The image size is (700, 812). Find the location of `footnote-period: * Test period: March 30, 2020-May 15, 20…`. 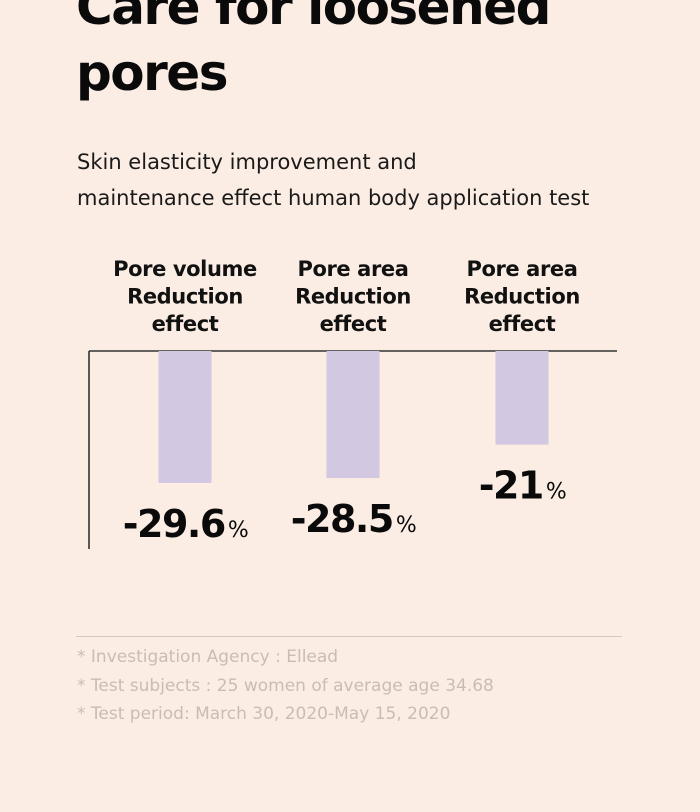

footnote-period: * Test period: March 30, 2020-May 15, 20… is located at coordinates (264, 714).